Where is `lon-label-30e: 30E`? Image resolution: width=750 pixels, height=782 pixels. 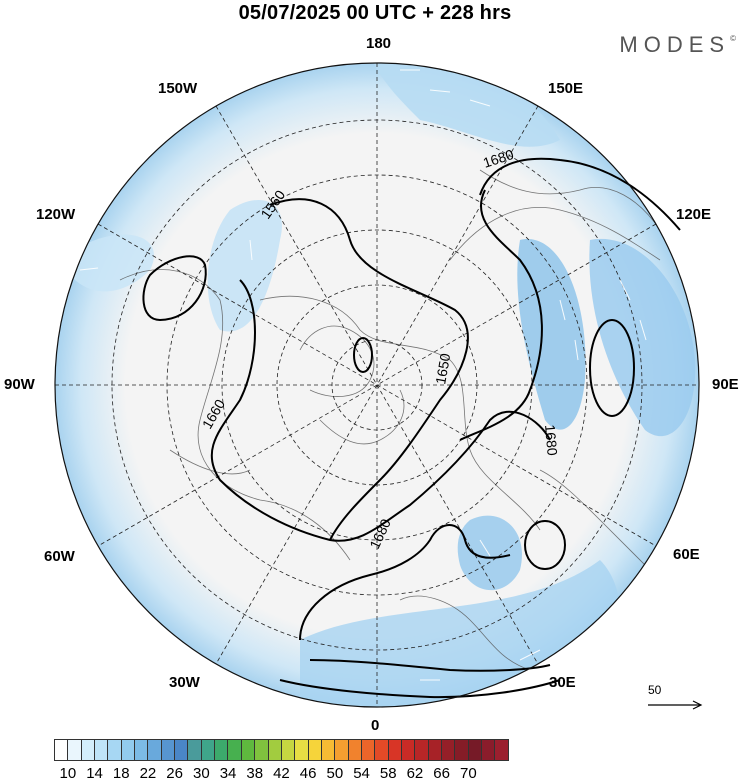 lon-label-30e: 30E is located at coordinates (562, 682).